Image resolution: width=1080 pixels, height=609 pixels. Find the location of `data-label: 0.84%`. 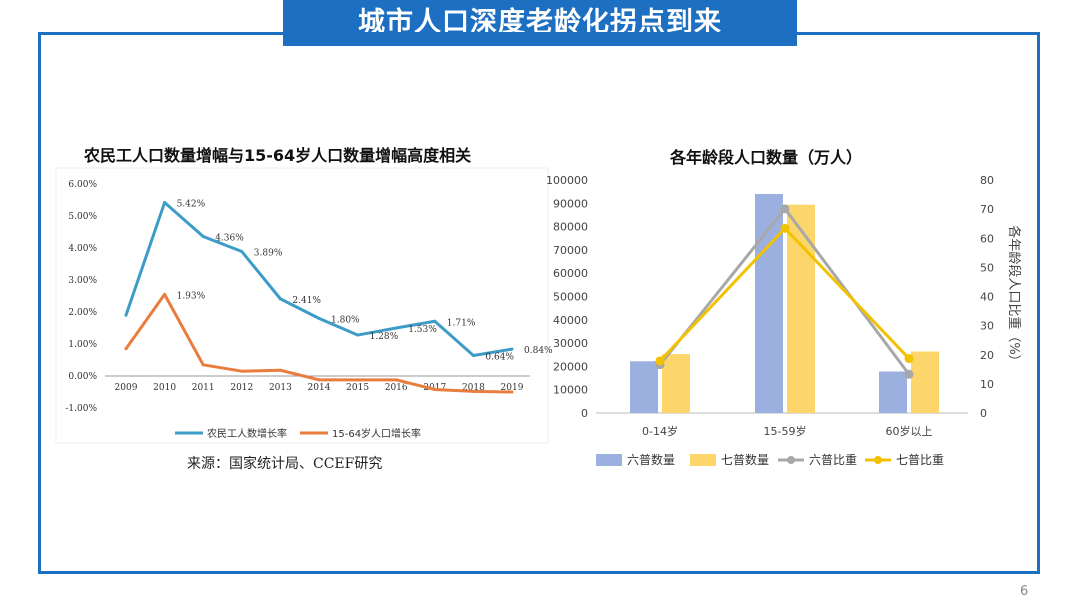

data-label: 0.84% is located at coordinates (538, 351).